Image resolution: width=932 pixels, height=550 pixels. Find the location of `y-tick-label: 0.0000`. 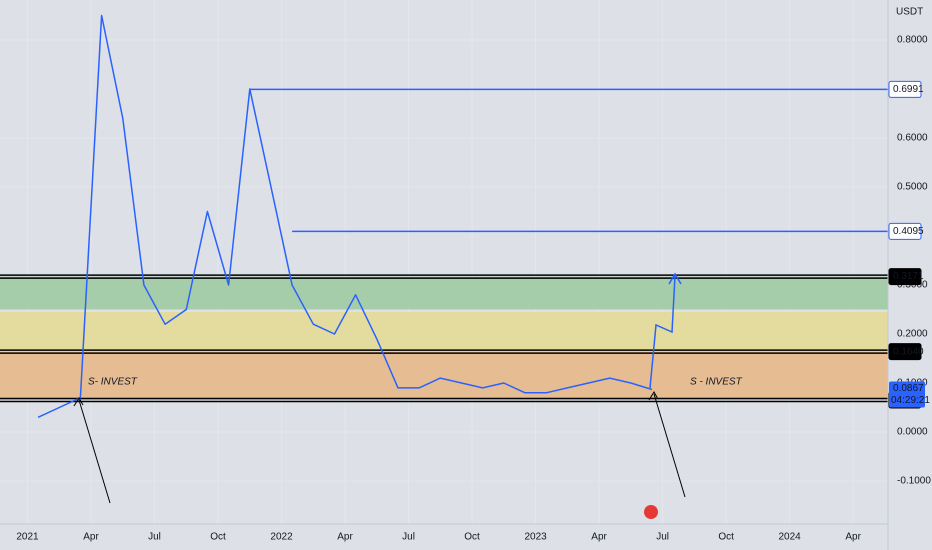

y-tick-label: 0.0000 is located at coordinates (912, 432).